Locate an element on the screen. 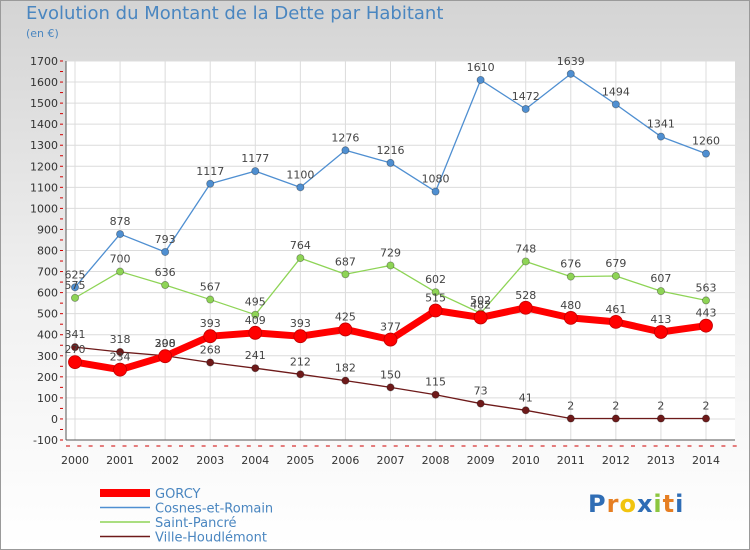 Image resolution: width=750 pixels, height=550 pixels. y-tick-label: 100 is located at coordinates (47, 398).